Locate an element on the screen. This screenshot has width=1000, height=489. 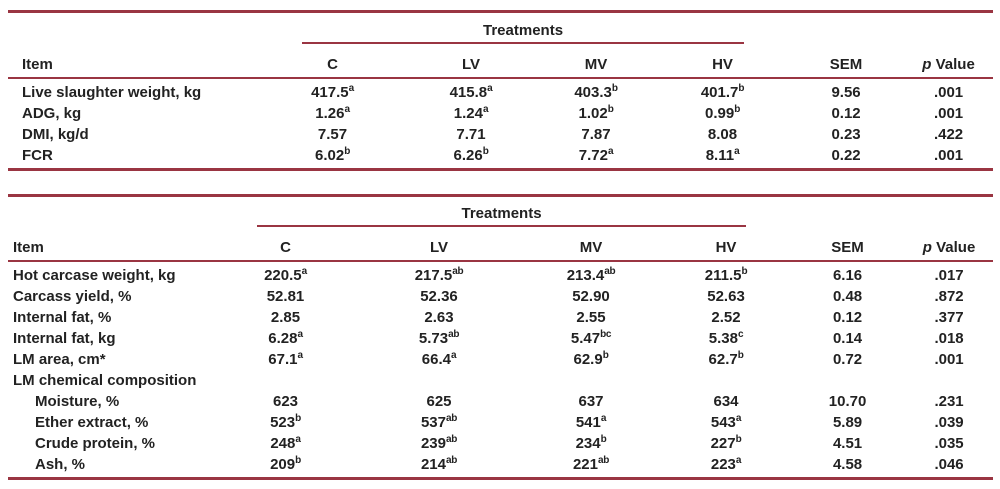
data-cell: 4.58 is located at coordinates (847, 464).